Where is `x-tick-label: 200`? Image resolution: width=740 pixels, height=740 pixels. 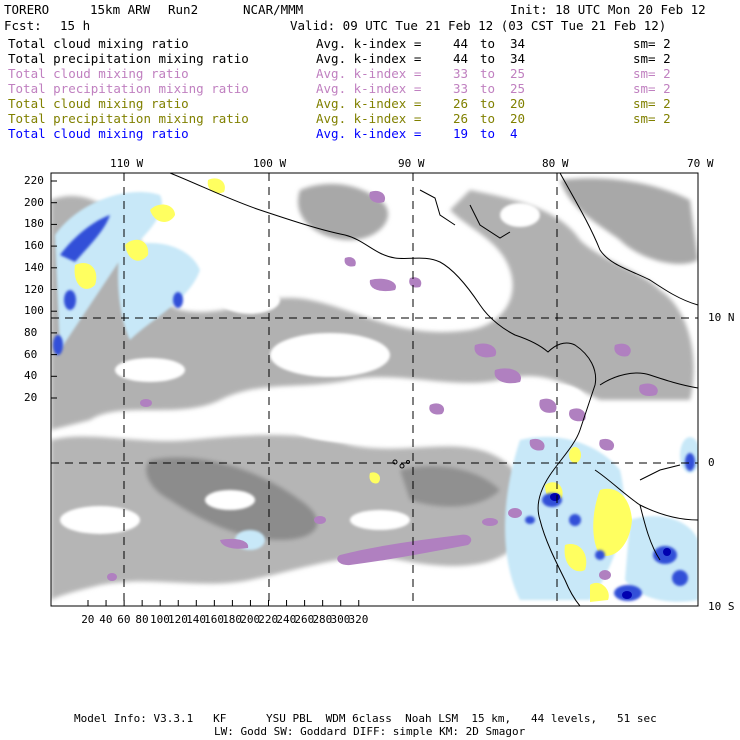 x-tick-label: 200 is located at coordinates (250, 619).